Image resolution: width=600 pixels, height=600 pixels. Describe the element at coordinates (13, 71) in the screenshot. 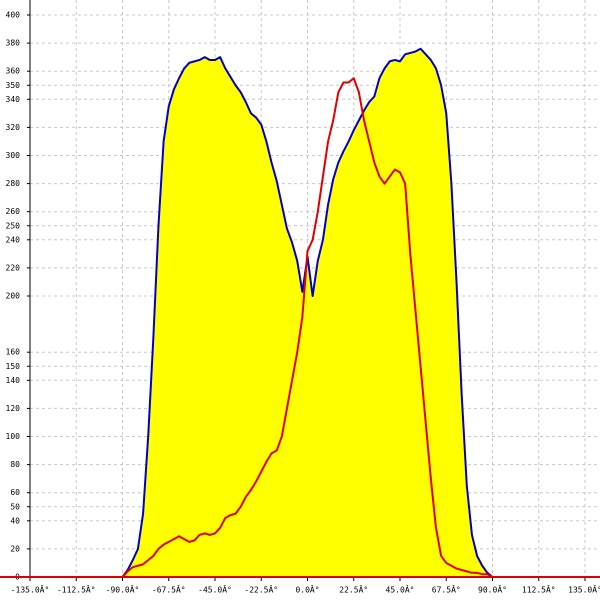

I see `y-tick-label: 360` at that location.